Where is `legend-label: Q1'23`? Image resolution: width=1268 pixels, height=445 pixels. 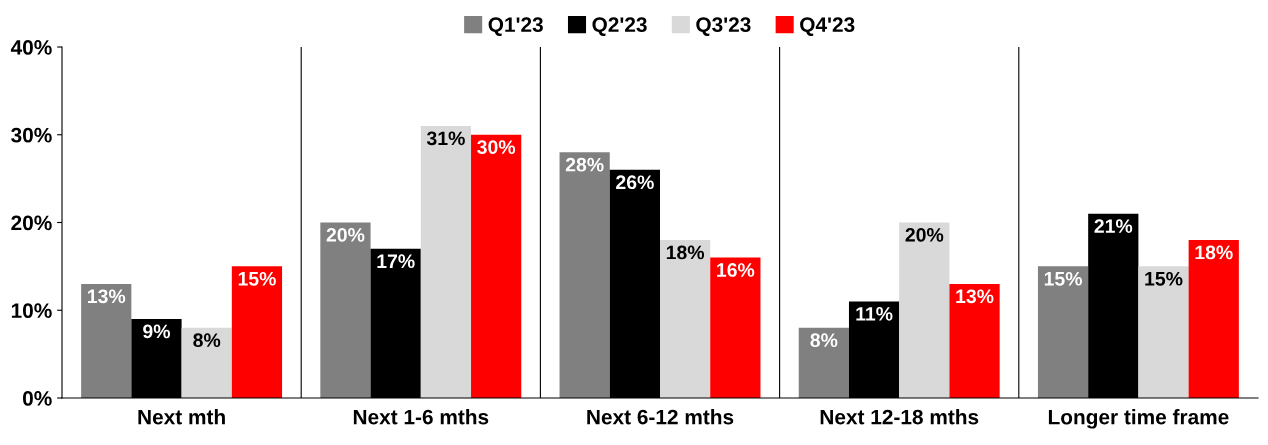
legend-label: Q1'23 is located at coordinates (515, 26).